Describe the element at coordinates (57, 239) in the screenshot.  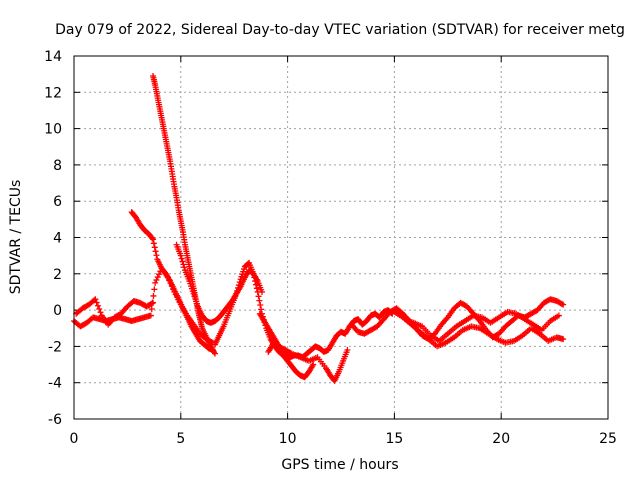
I see `y-tick-label: 4` at that location.